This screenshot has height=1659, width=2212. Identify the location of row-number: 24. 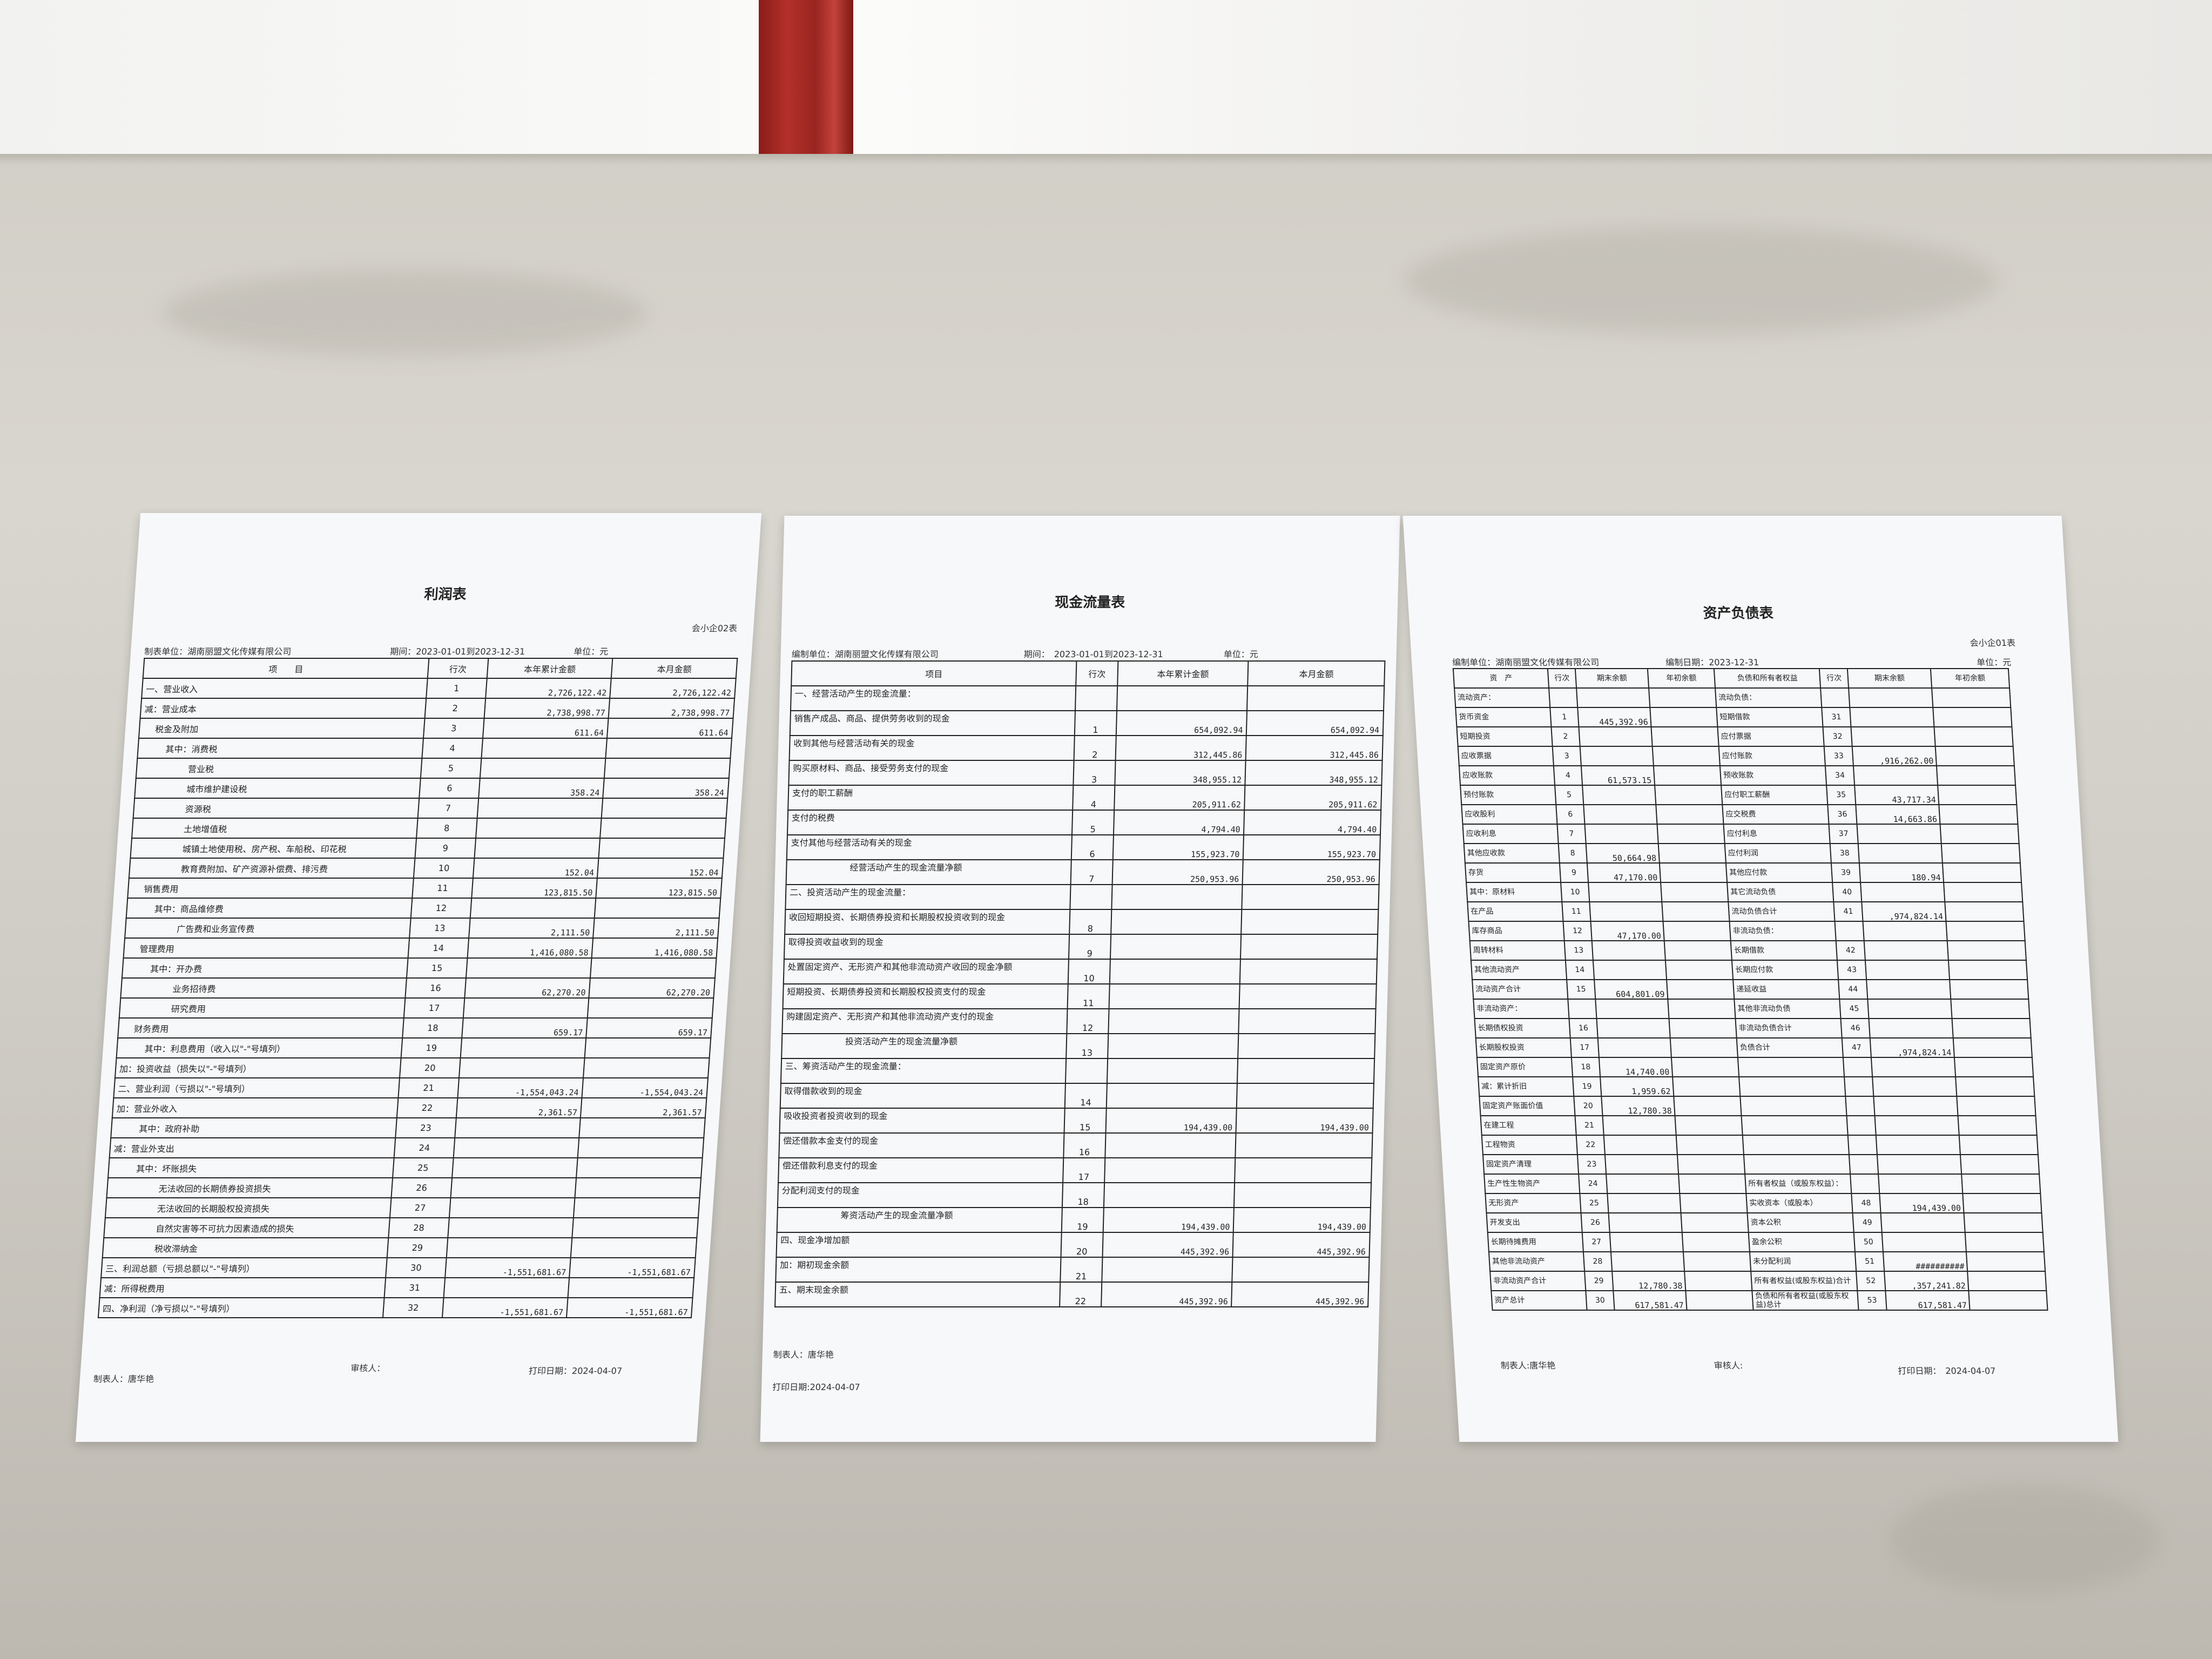
(1593, 1183).